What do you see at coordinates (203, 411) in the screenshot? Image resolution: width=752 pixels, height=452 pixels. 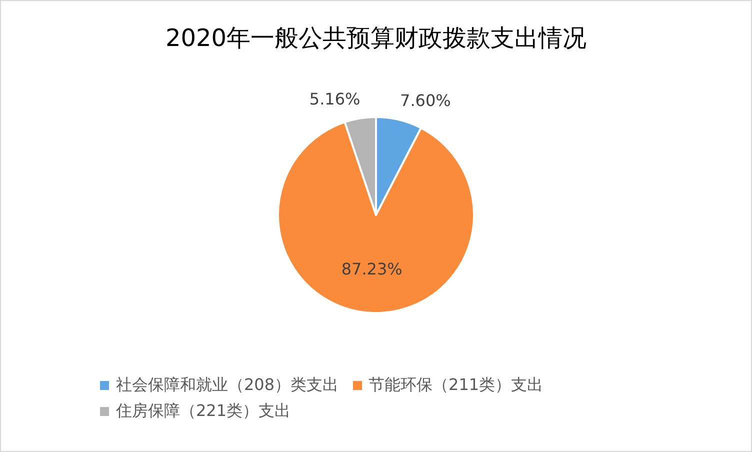 I see `legend-label: 住房保障（221类）支出` at bounding box center [203, 411].